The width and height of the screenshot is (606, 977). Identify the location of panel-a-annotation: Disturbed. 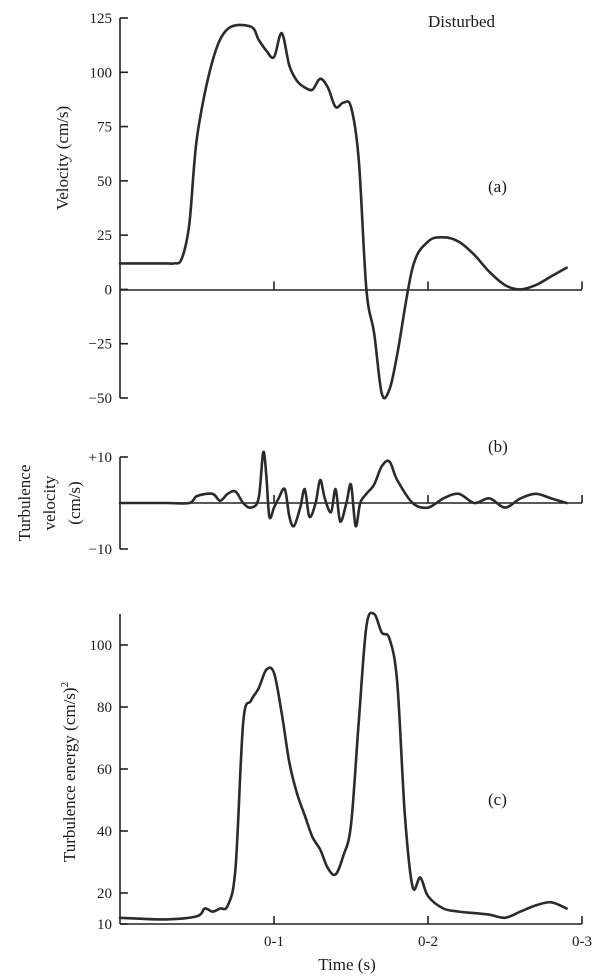
(462, 21).